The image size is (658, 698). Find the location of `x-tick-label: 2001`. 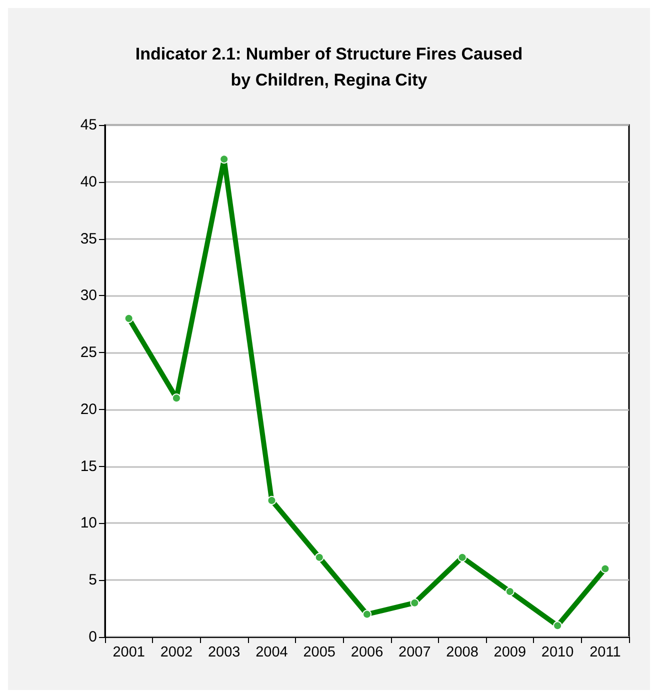

x-tick-label: 2001 is located at coordinates (128, 652).